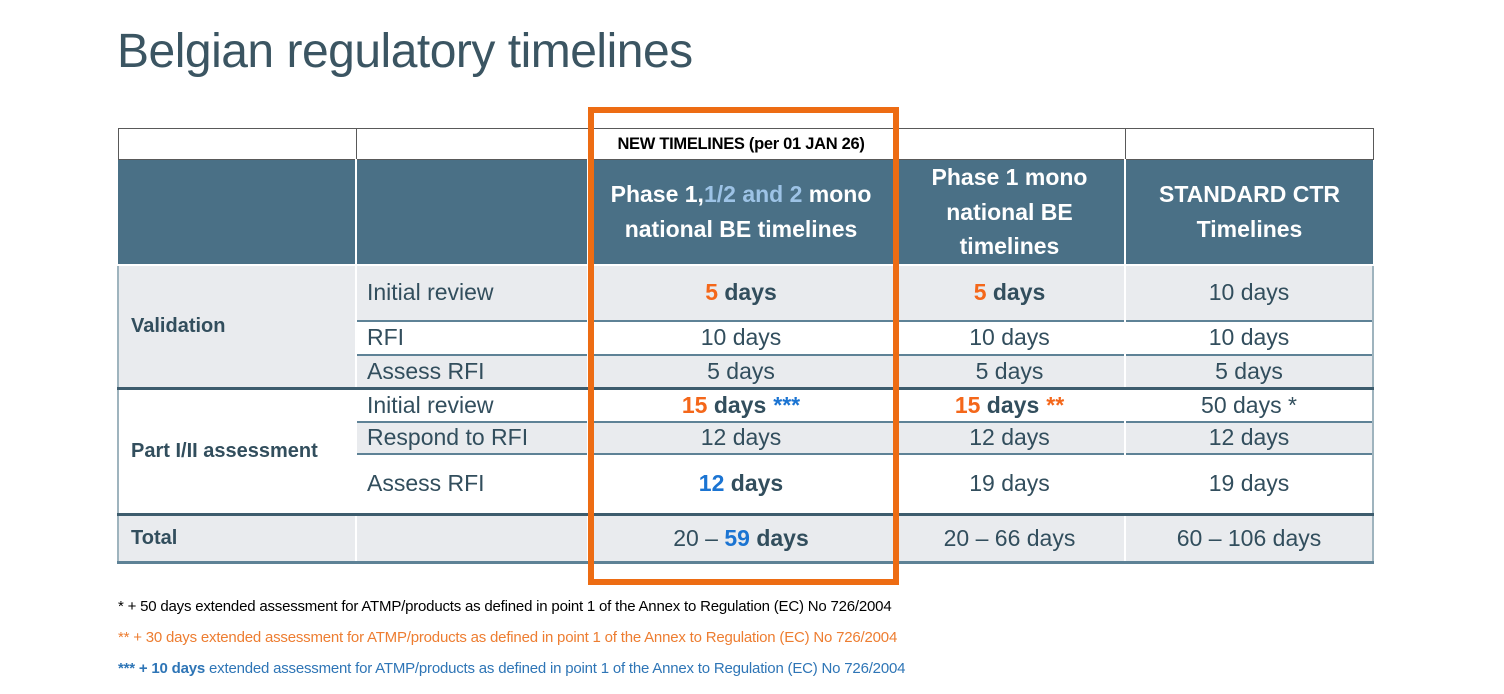 The width and height of the screenshot is (1504, 694). I want to click on value-number: 59, so click(737, 538).